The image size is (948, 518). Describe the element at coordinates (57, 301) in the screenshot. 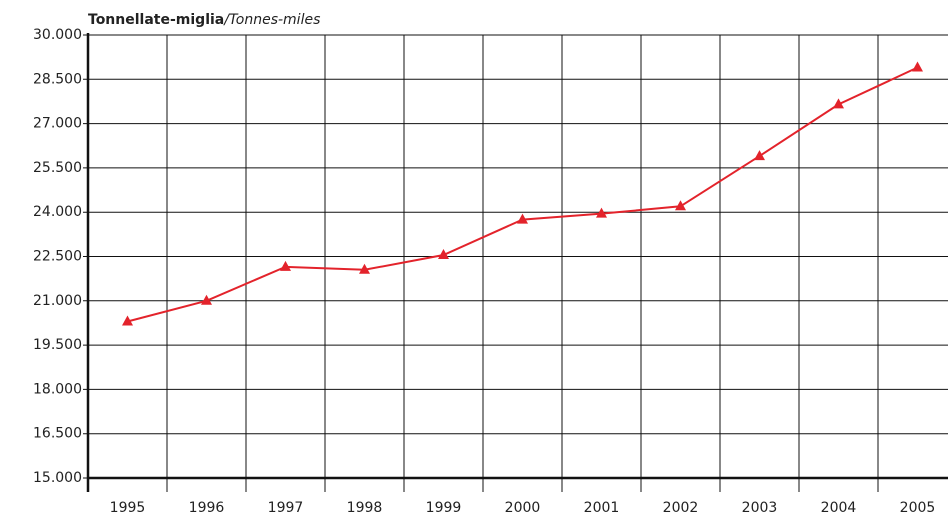

I see `y-tick-label: 21.000` at that location.